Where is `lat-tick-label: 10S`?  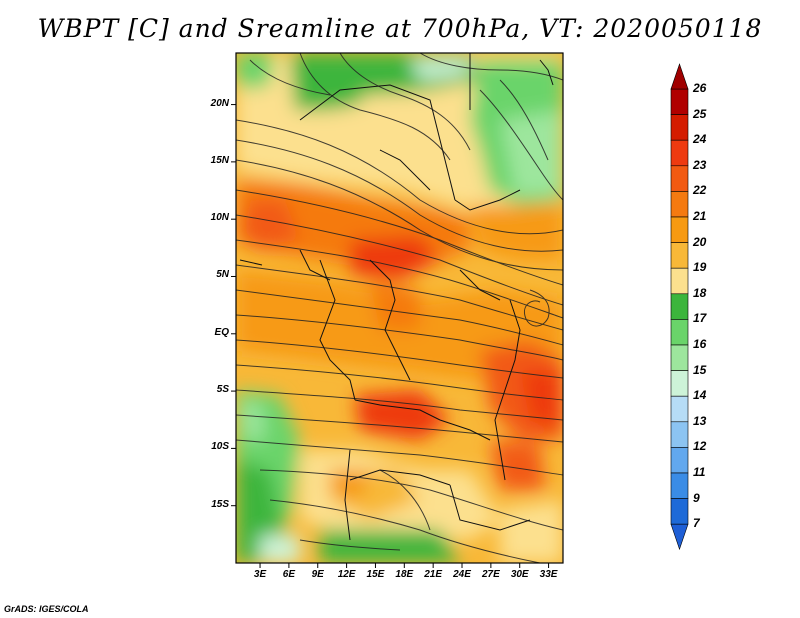 lat-tick-label: 10S is located at coordinates (220, 447).